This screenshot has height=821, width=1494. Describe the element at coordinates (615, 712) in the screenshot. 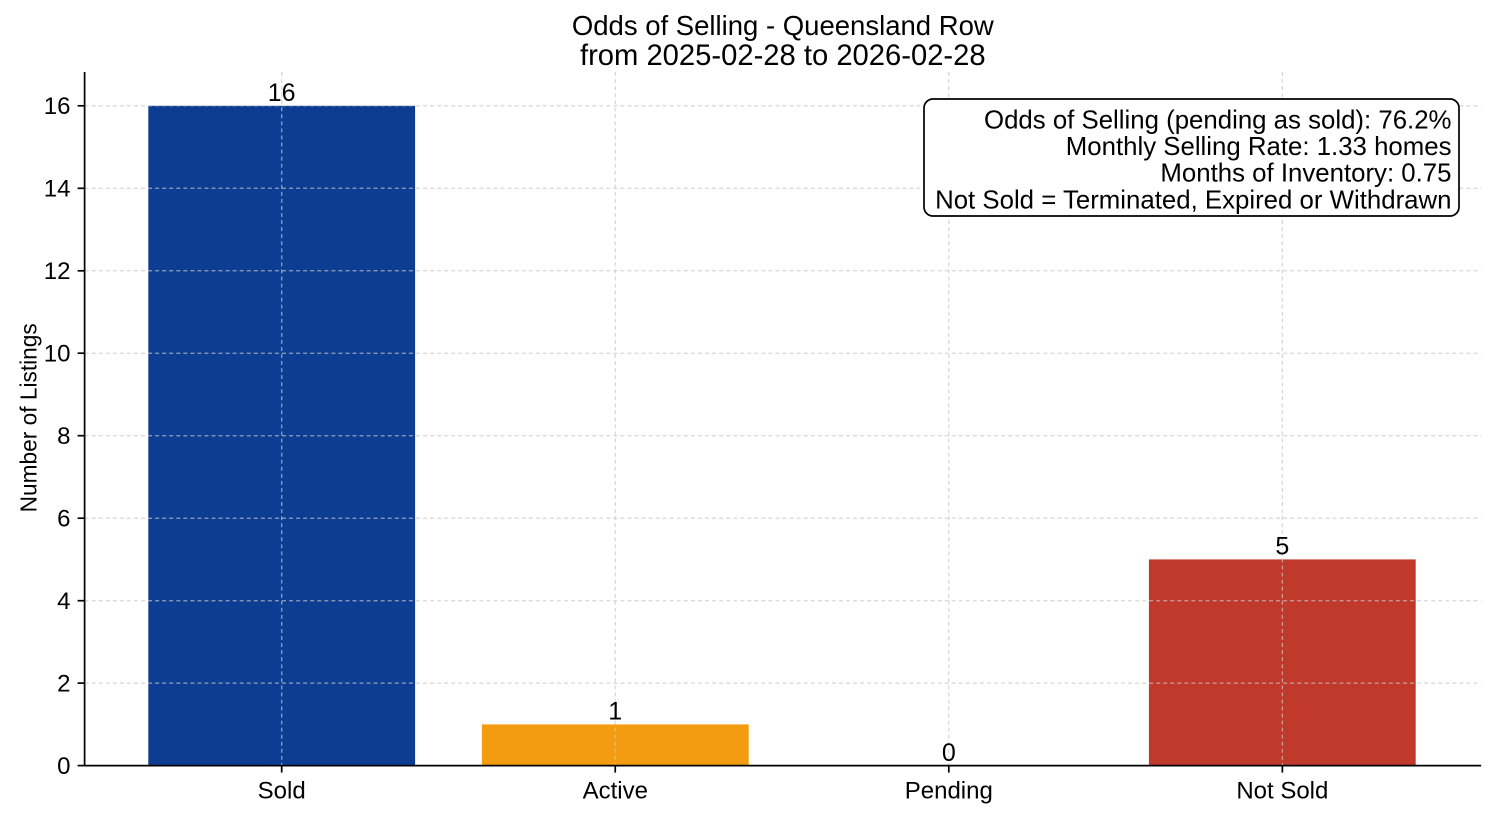

I see `svg-text: 1` at that location.